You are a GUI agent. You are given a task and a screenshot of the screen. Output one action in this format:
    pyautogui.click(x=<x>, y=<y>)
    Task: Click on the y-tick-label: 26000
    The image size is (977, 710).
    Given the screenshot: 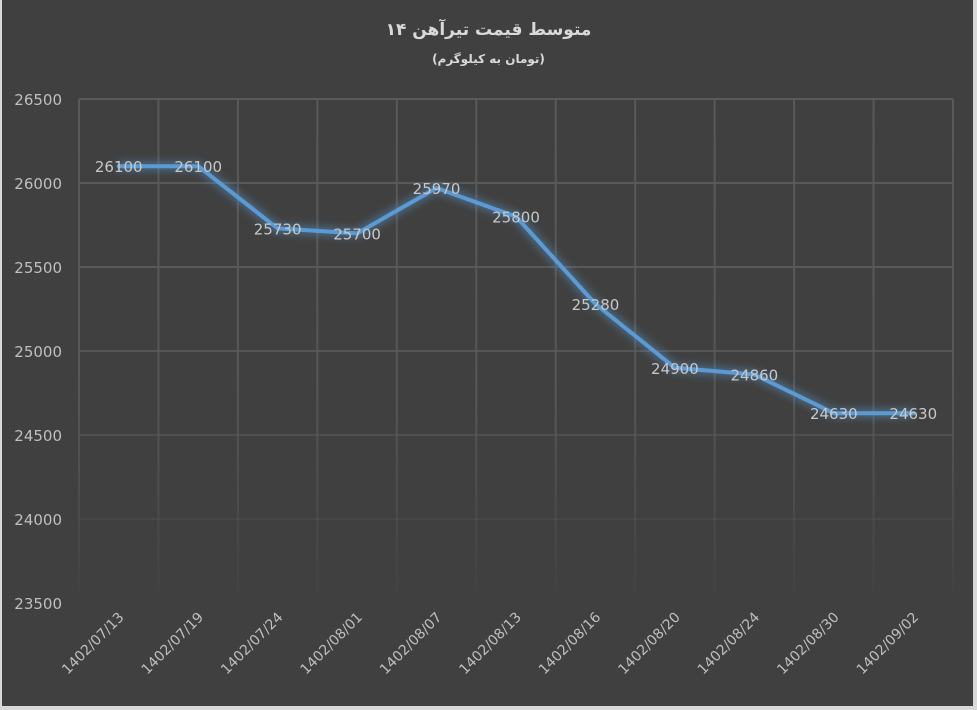 What is the action you would take?
    pyautogui.click(x=38, y=184)
    